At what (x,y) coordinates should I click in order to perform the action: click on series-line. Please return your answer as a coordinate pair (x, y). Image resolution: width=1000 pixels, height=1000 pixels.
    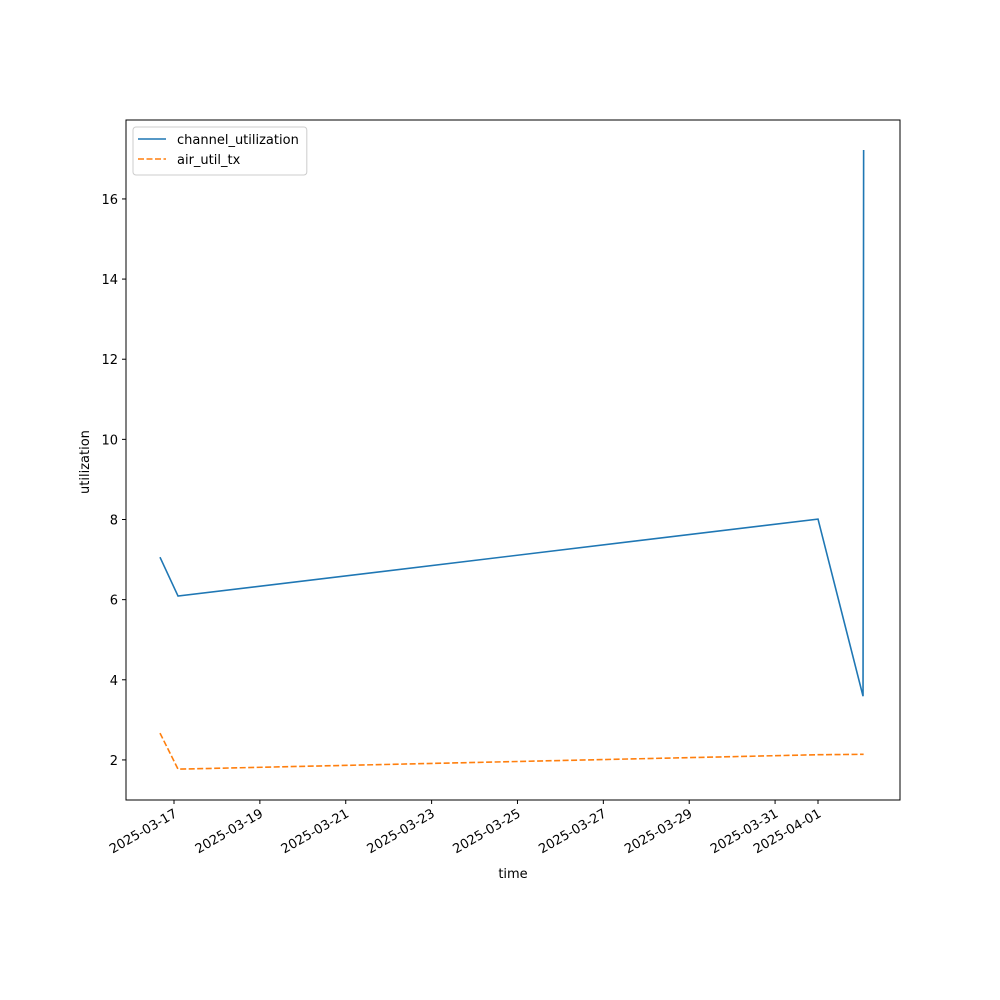
    Looking at the image, I should click on (511, 751).